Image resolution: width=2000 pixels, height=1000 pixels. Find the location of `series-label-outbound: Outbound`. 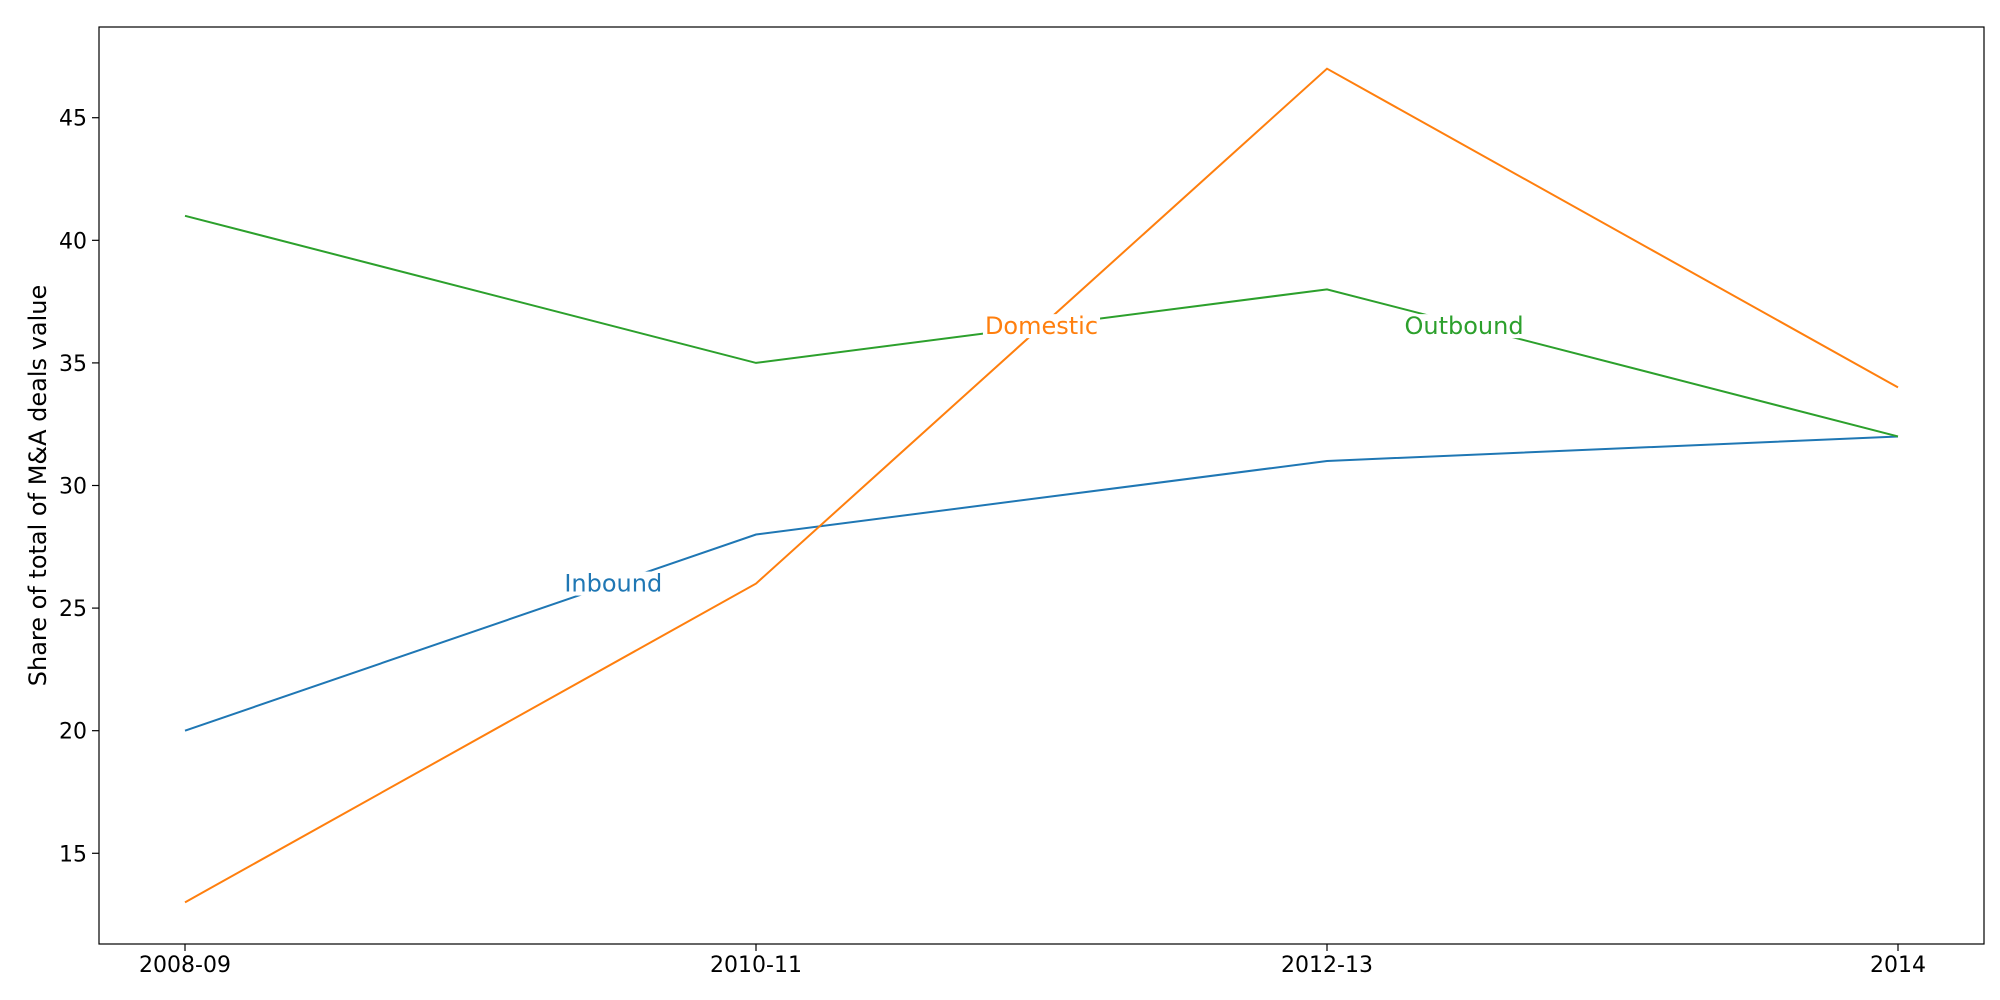

series-label-outbound: Outbound is located at coordinates (1463, 326).